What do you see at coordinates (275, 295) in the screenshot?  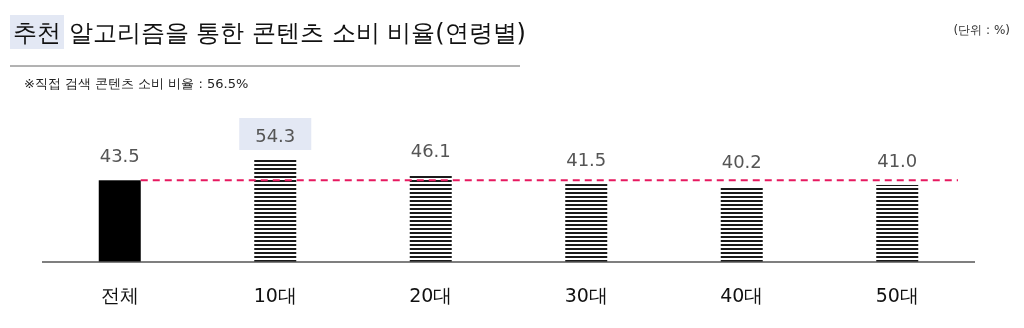 I see `x-tick-label: 10대` at bounding box center [275, 295].